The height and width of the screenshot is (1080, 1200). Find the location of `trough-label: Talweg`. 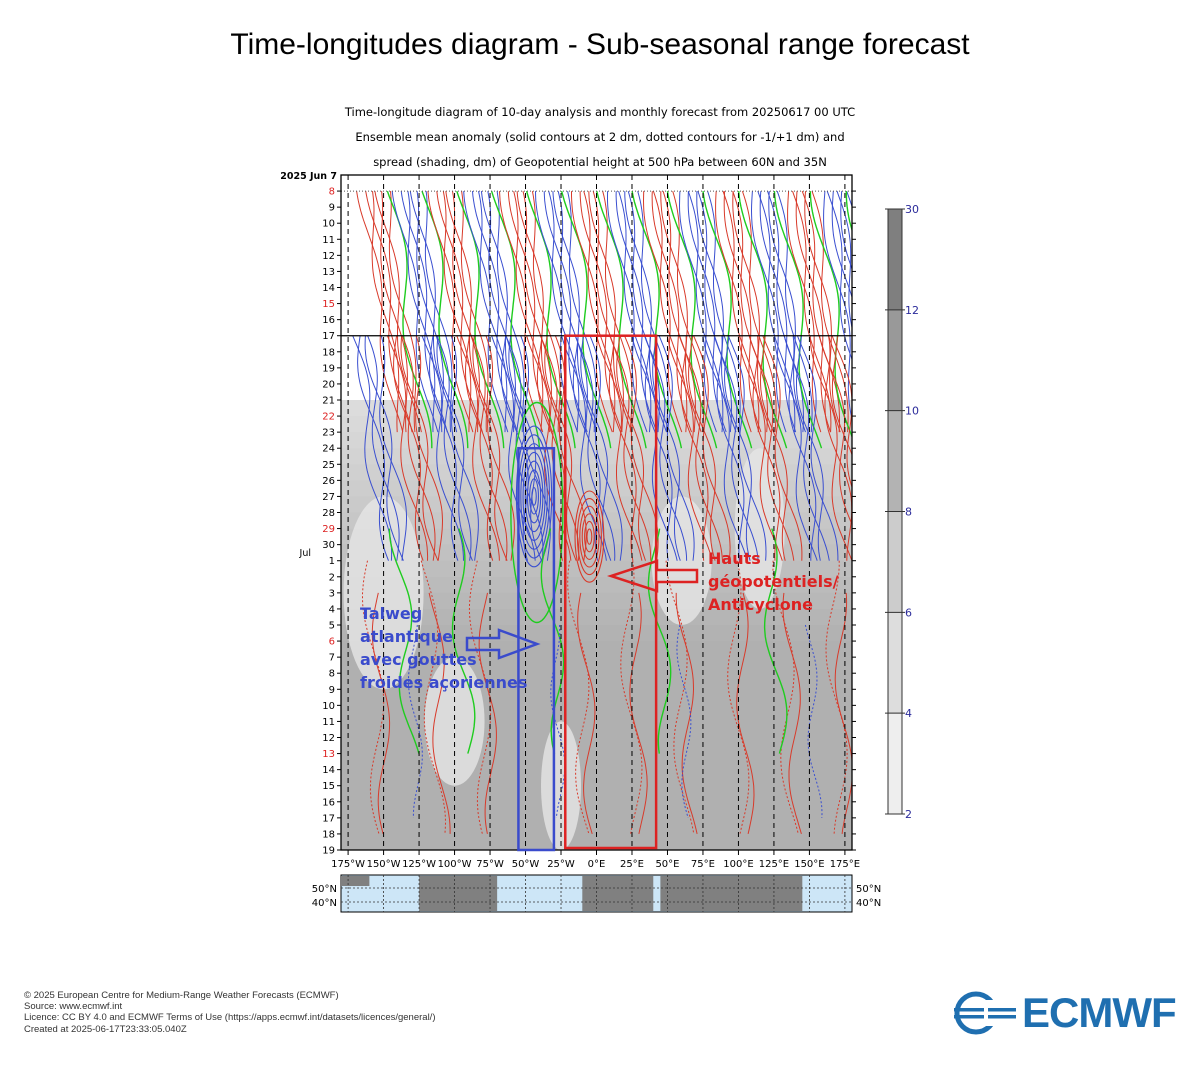

trough-label: Talweg is located at coordinates (391, 613).